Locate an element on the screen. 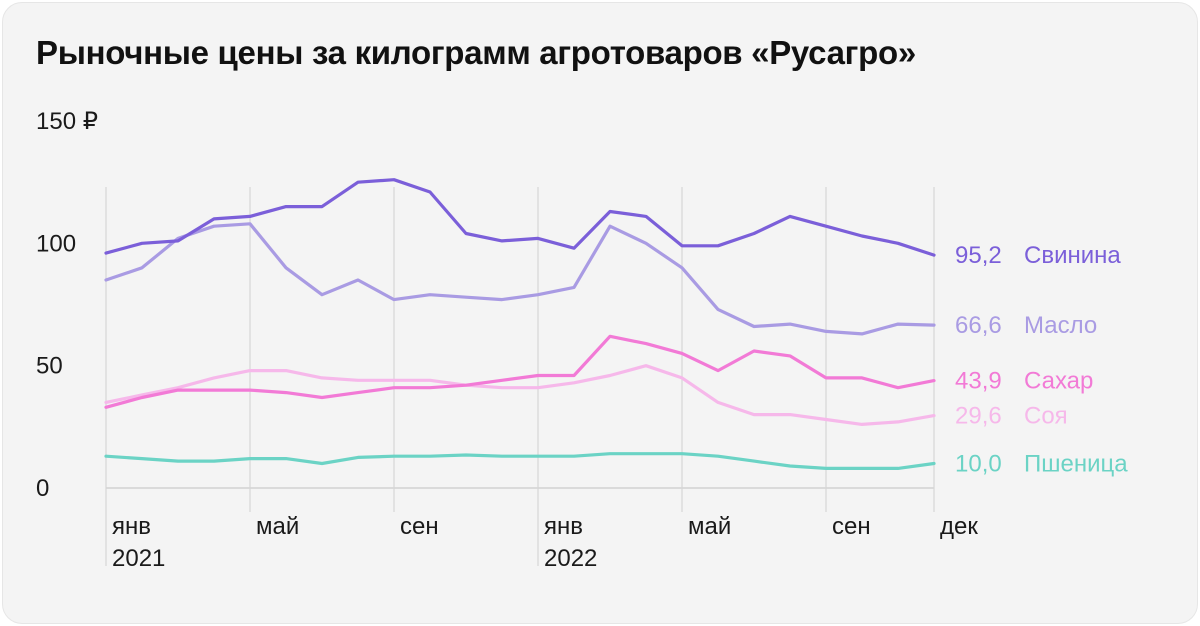 This screenshot has width=1200, height=626. series-name-label: Пшеница is located at coordinates (1076, 464).